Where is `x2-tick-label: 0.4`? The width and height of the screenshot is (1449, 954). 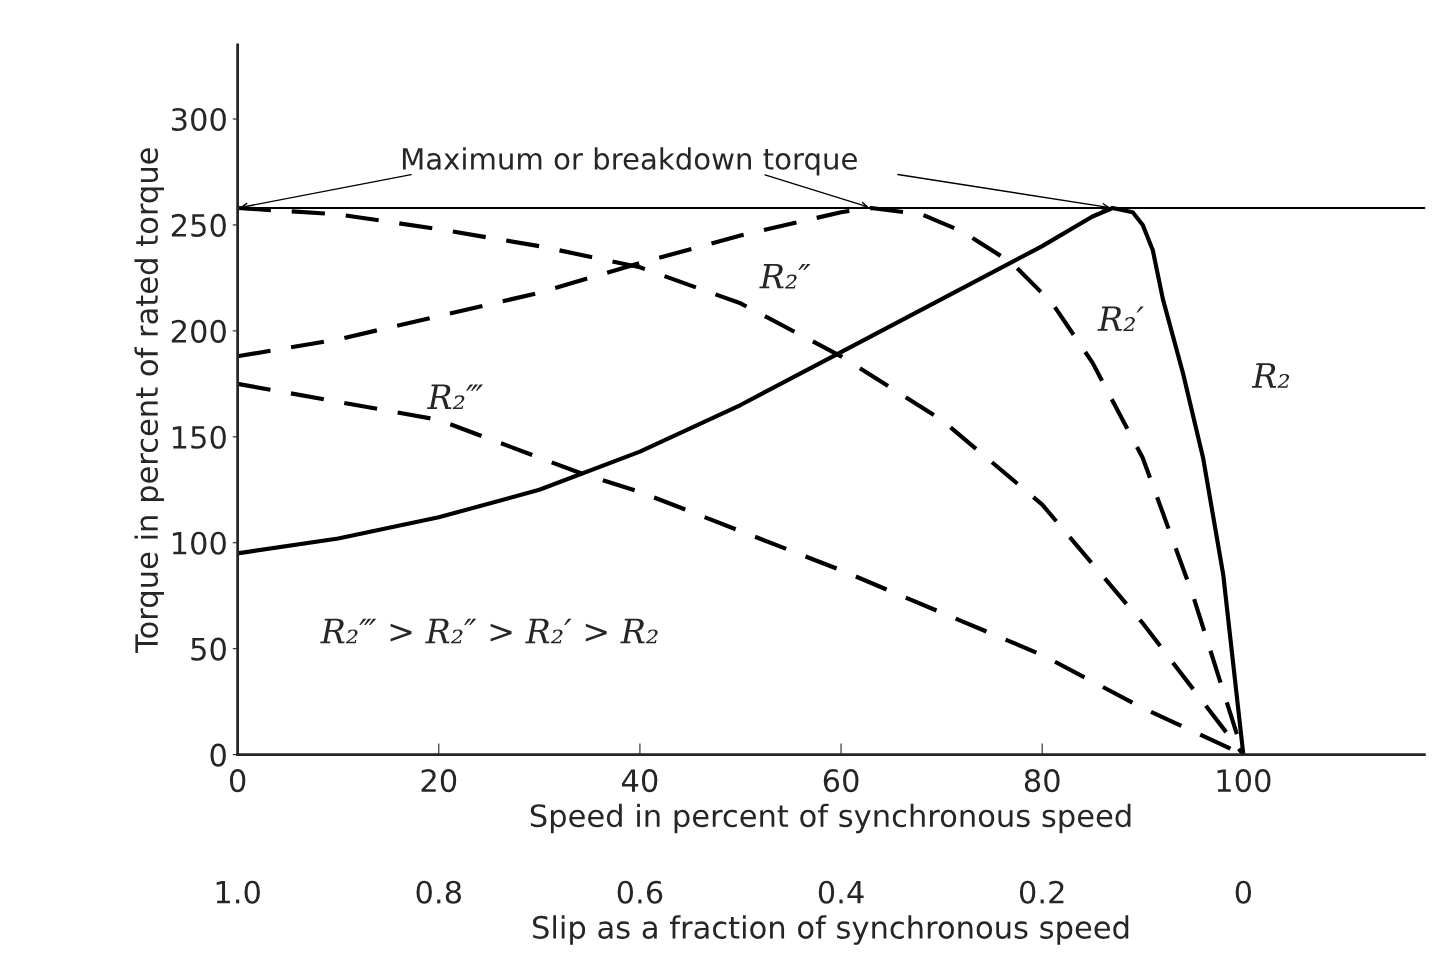 x2-tick-label: 0.4 is located at coordinates (841, 892).